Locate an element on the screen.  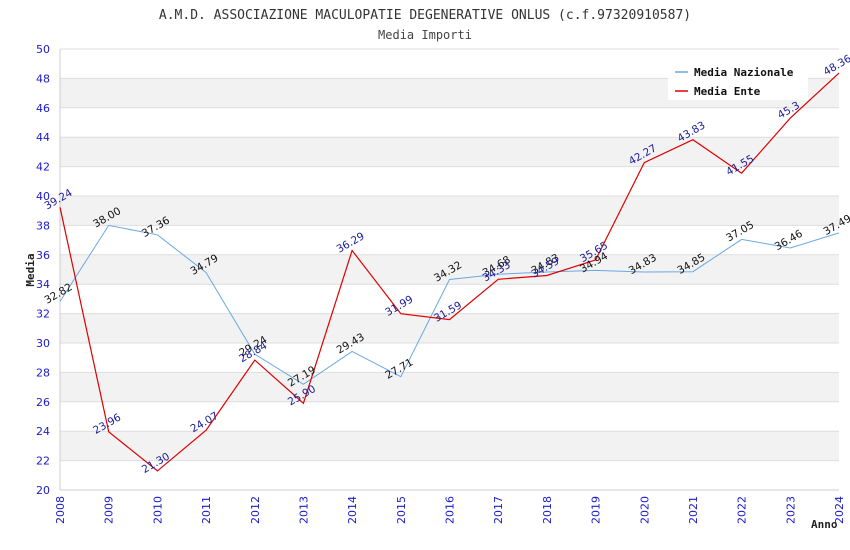
x-tick-label: 2013 is located at coordinates (303, 510).